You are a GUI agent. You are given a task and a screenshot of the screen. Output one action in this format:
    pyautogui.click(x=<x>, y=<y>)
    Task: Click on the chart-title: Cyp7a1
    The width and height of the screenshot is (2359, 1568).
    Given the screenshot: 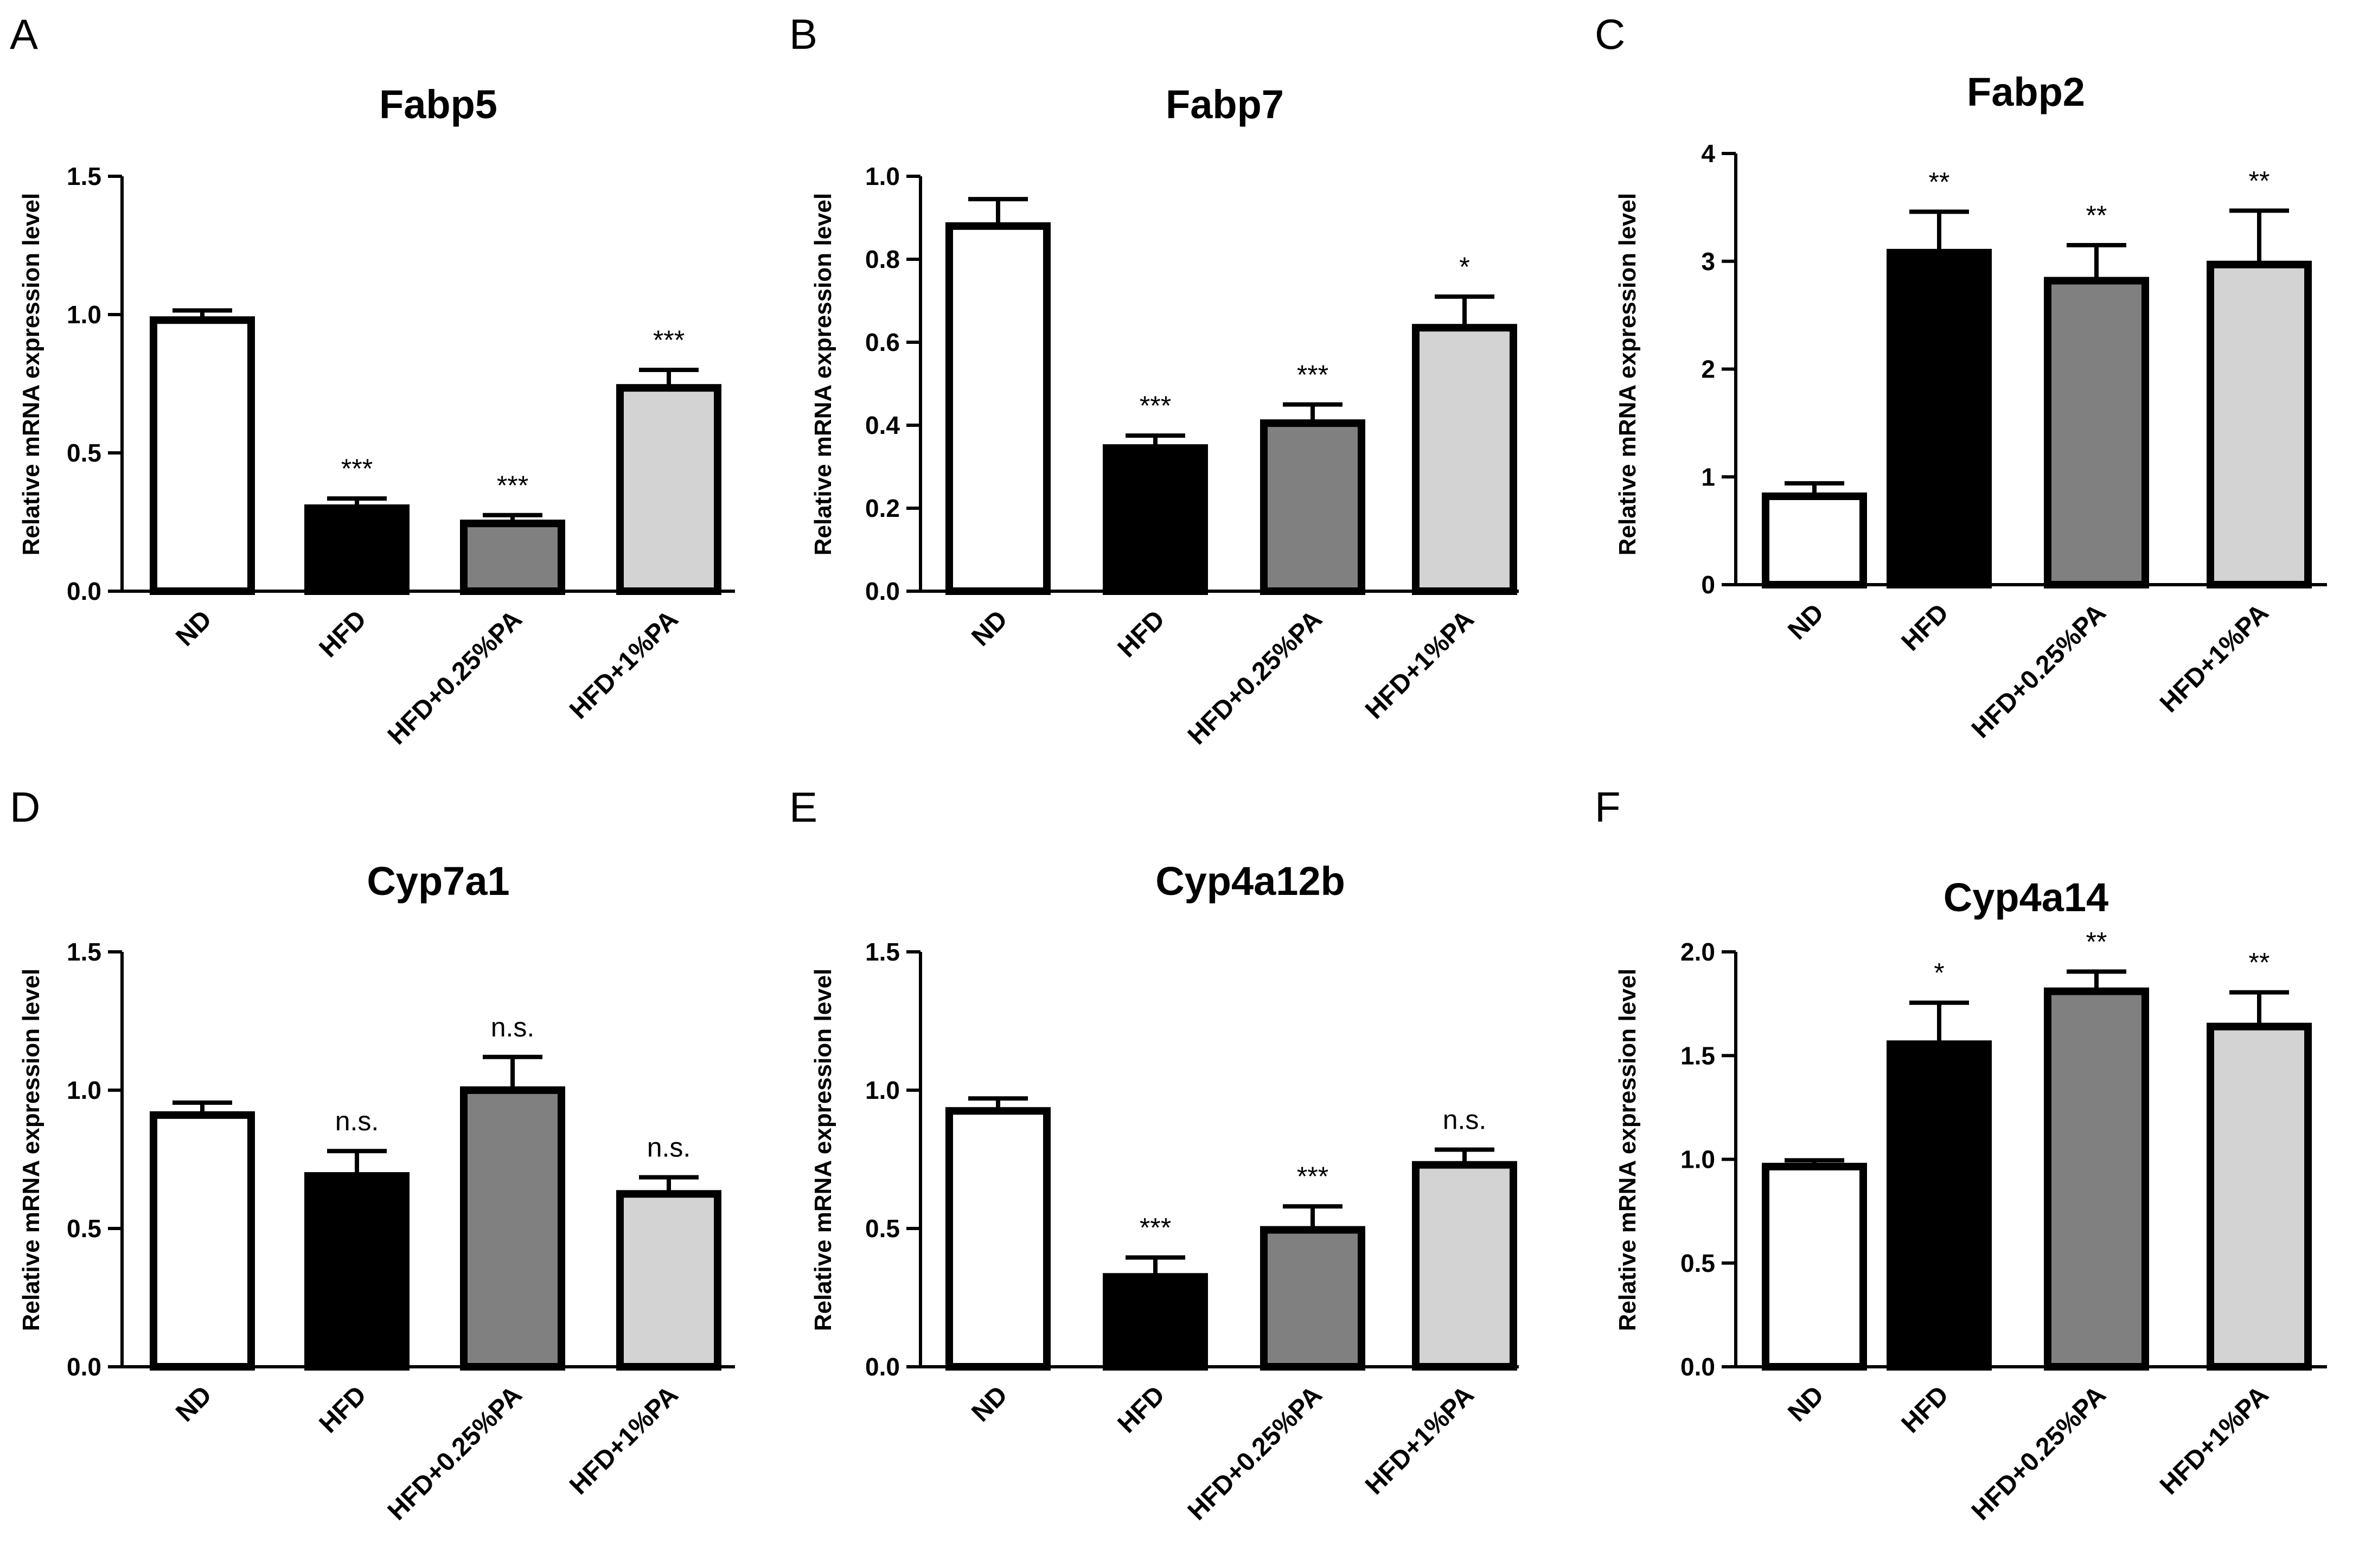 What is the action you would take?
    pyautogui.click(x=438, y=881)
    